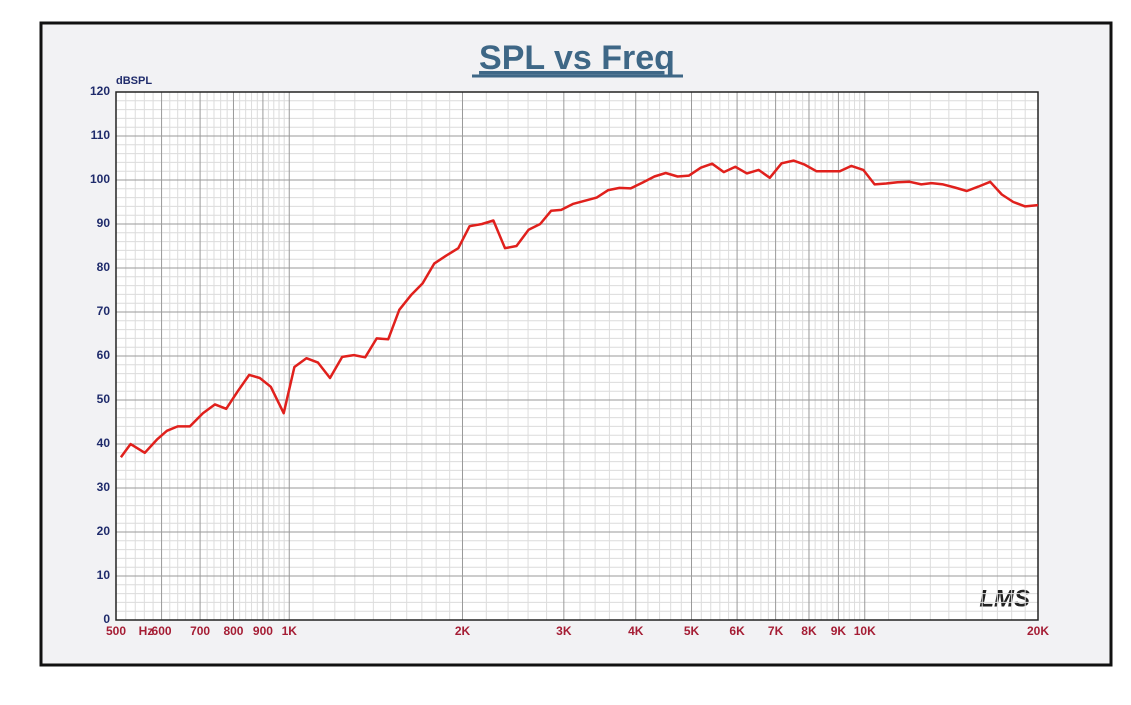 This screenshot has height=705, width=1131. I want to click on y-axis-label: dBSPL, so click(134, 81).